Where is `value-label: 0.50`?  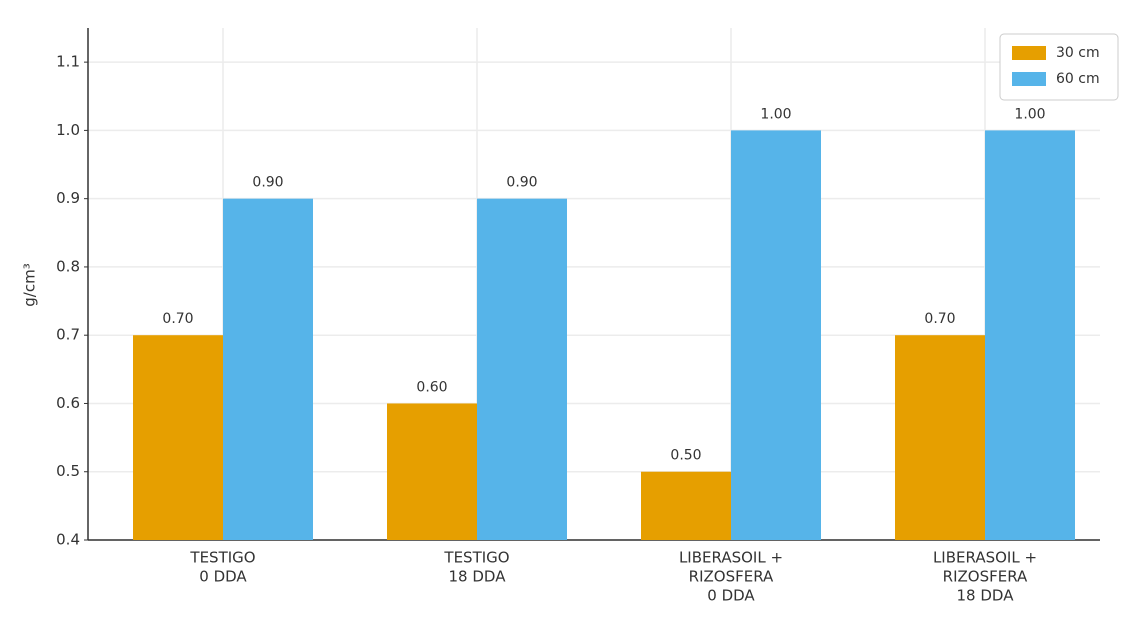
value-label: 0.50 is located at coordinates (685, 456).